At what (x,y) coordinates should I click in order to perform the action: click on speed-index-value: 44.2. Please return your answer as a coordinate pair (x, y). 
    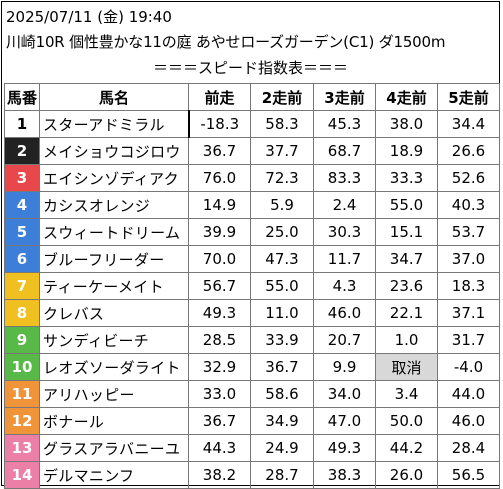
    Looking at the image, I should click on (406, 448).